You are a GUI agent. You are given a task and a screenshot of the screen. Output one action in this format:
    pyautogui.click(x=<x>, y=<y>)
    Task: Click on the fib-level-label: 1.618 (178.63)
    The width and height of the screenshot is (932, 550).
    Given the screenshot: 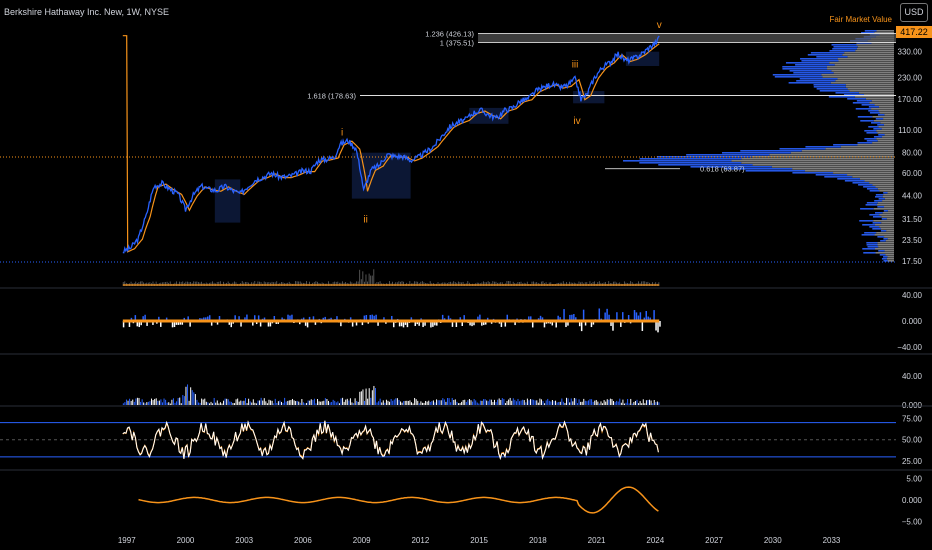 What is the action you would take?
    pyautogui.click(x=331, y=95)
    